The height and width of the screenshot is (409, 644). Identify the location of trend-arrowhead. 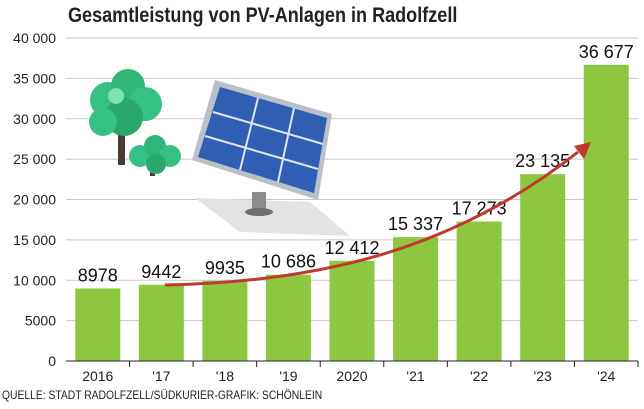
(582, 150).